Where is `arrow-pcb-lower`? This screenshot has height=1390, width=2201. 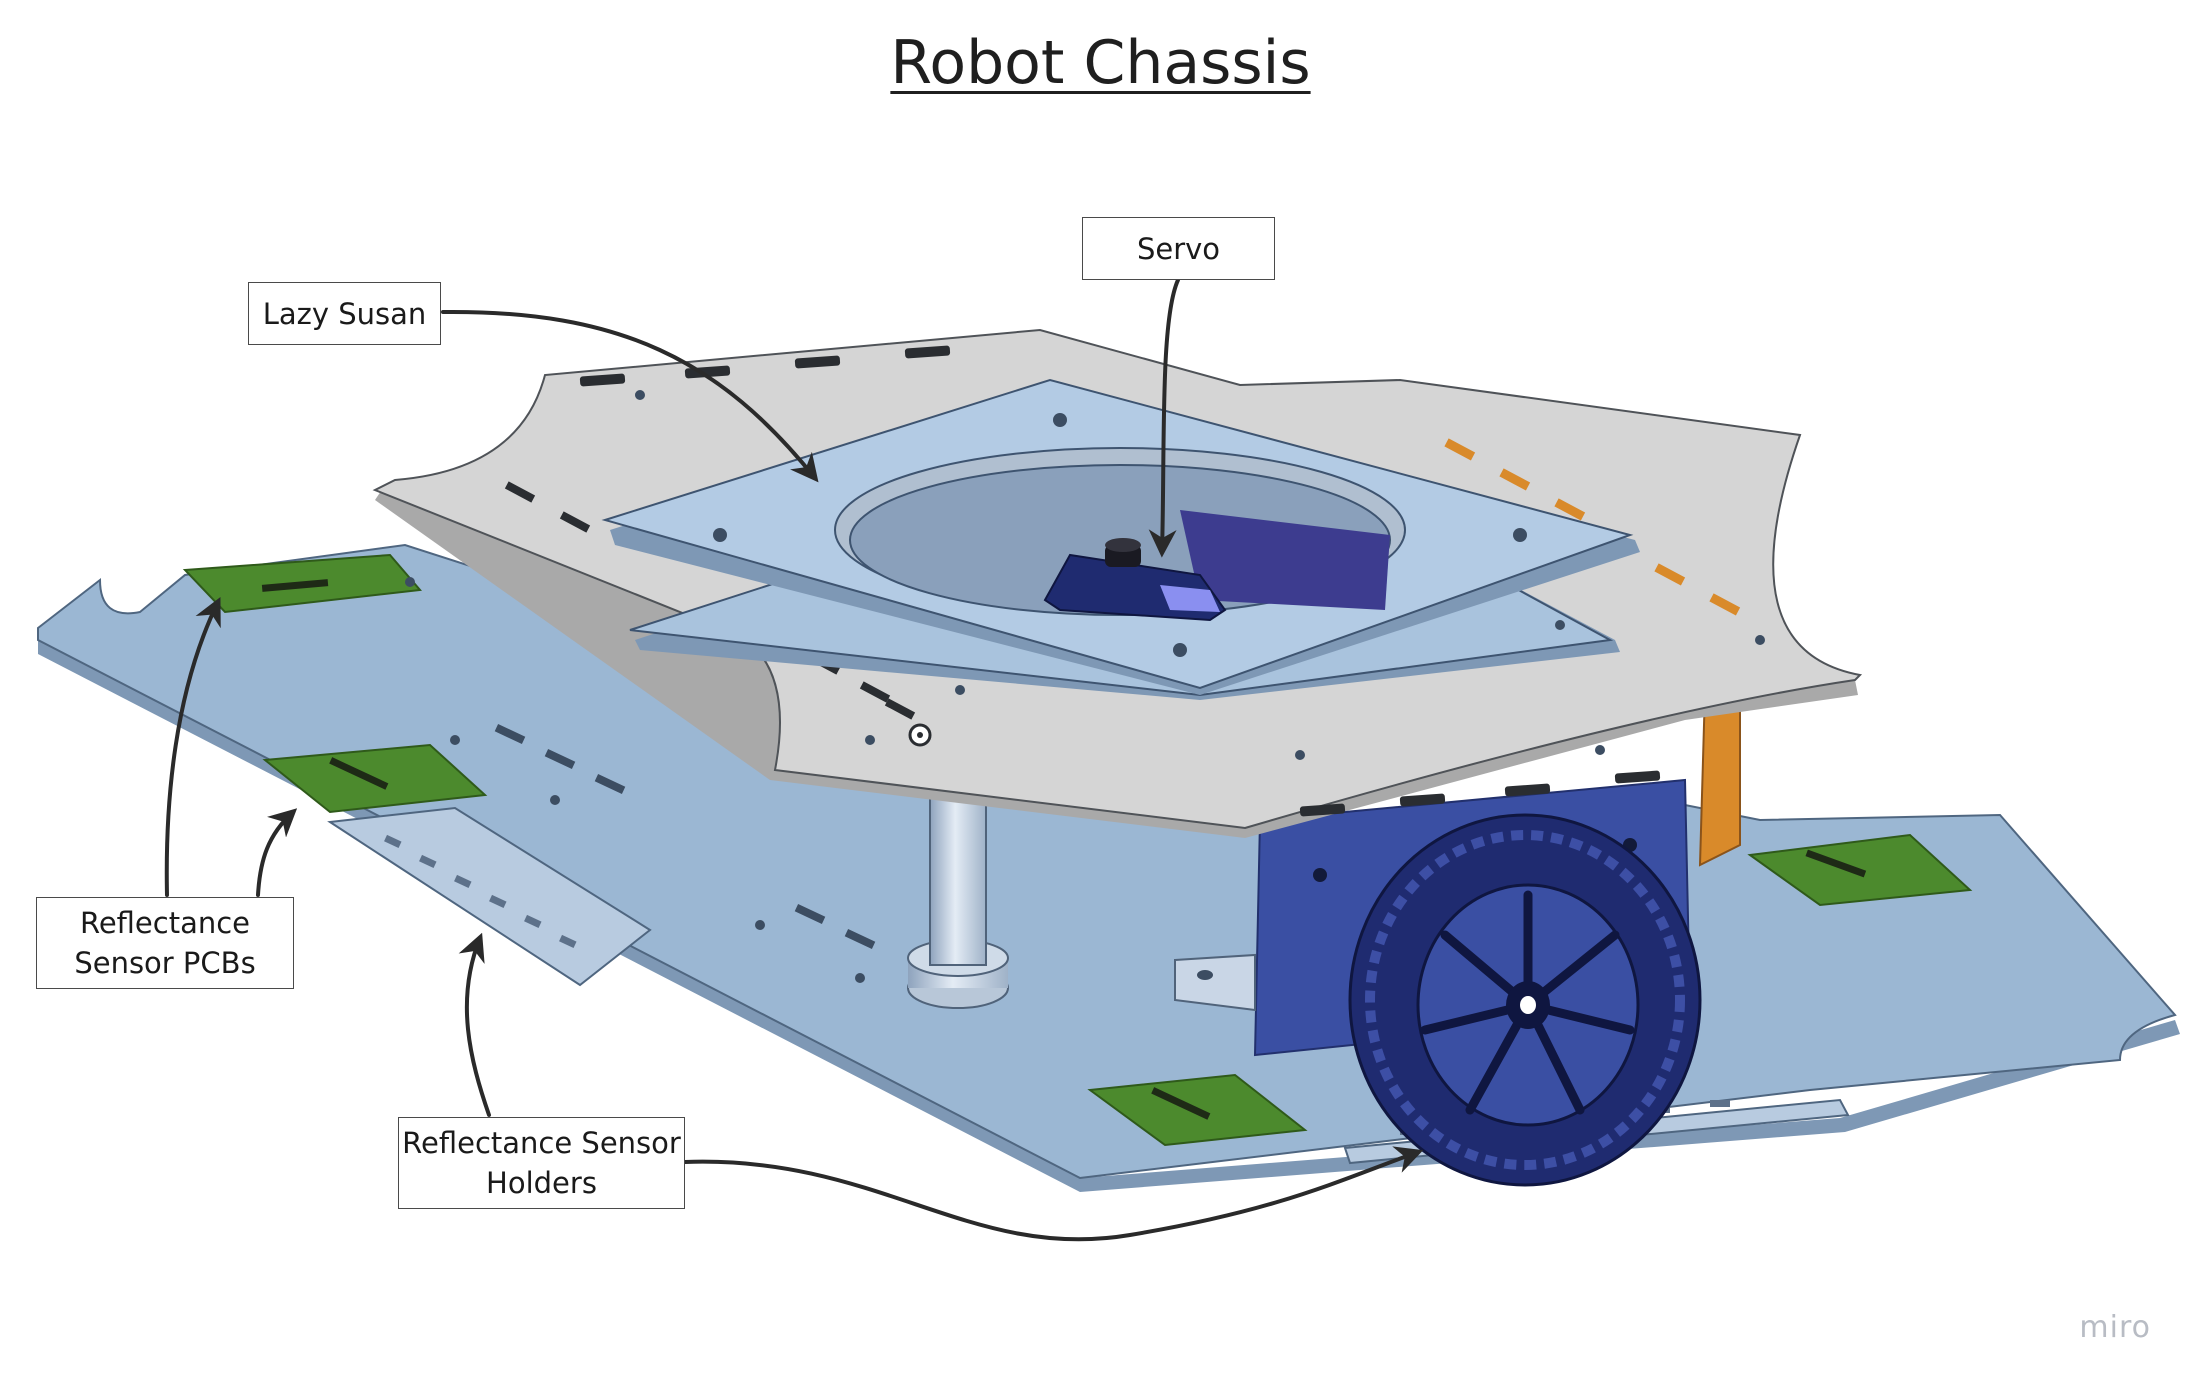 arrow-pcb-lower is located at coordinates (277, 852).